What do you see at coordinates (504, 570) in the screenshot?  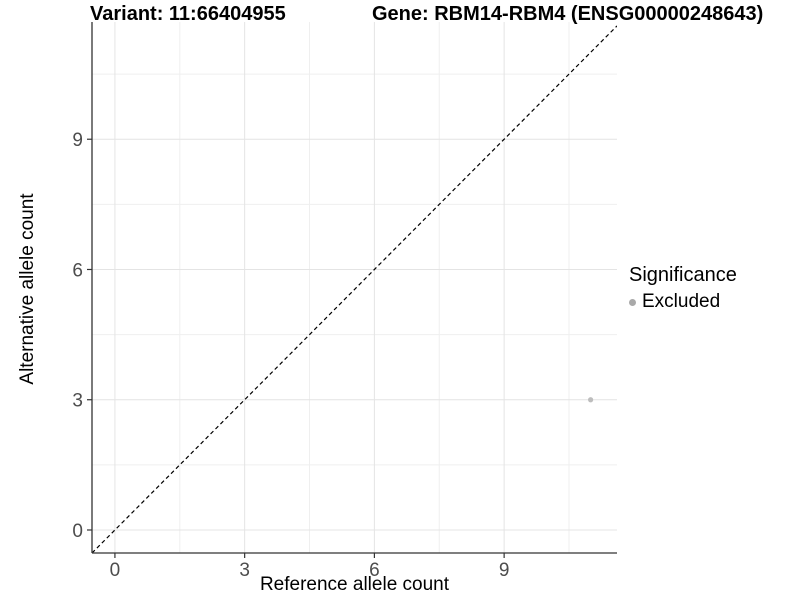 I see `x-tick-label: 9` at bounding box center [504, 570].